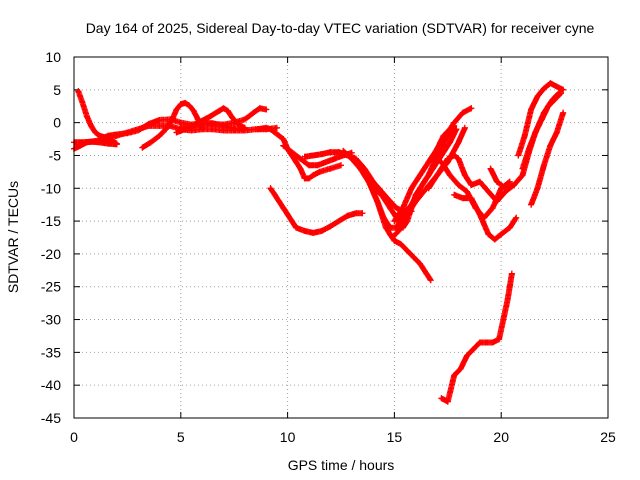  What do you see at coordinates (51, 385) in the screenshot?
I see `y-tick-label: -40` at bounding box center [51, 385].